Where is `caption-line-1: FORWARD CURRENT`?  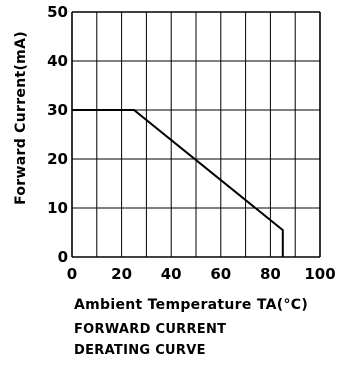 caption-line-1: FORWARD CURRENT is located at coordinates (150, 329).